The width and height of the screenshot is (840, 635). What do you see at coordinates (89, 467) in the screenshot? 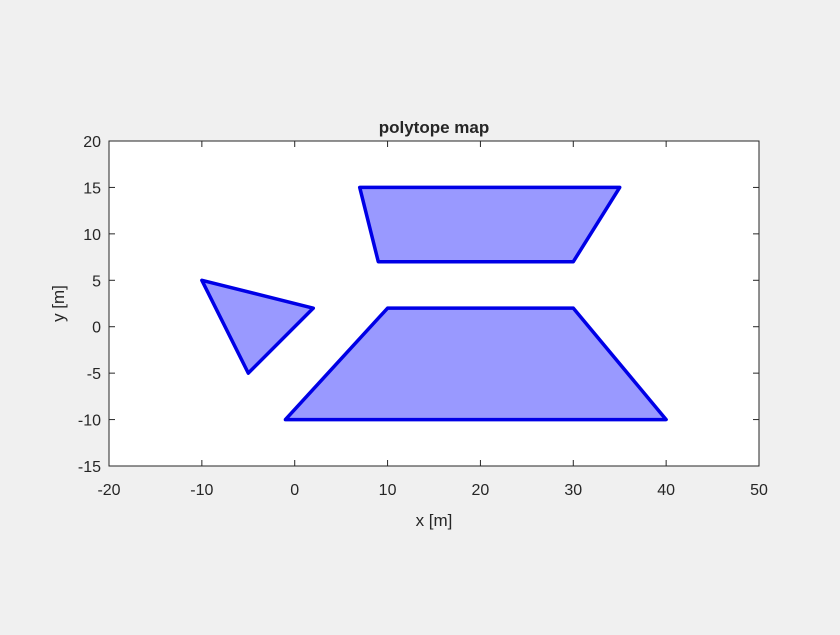
I see `y-tick-label: -15` at bounding box center [89, 467].